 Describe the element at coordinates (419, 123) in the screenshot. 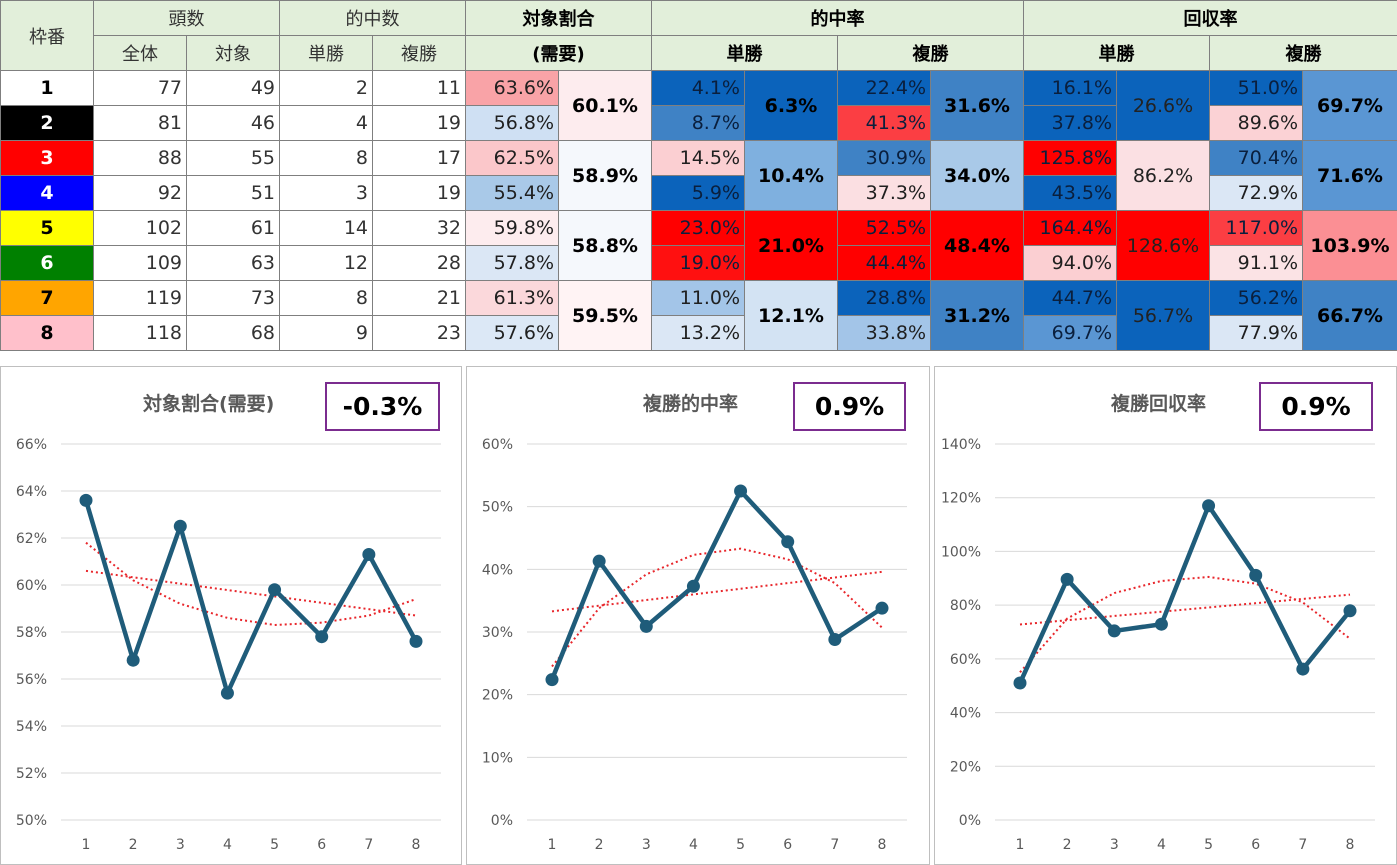

I see `hits-place-cell: 19` at that location.